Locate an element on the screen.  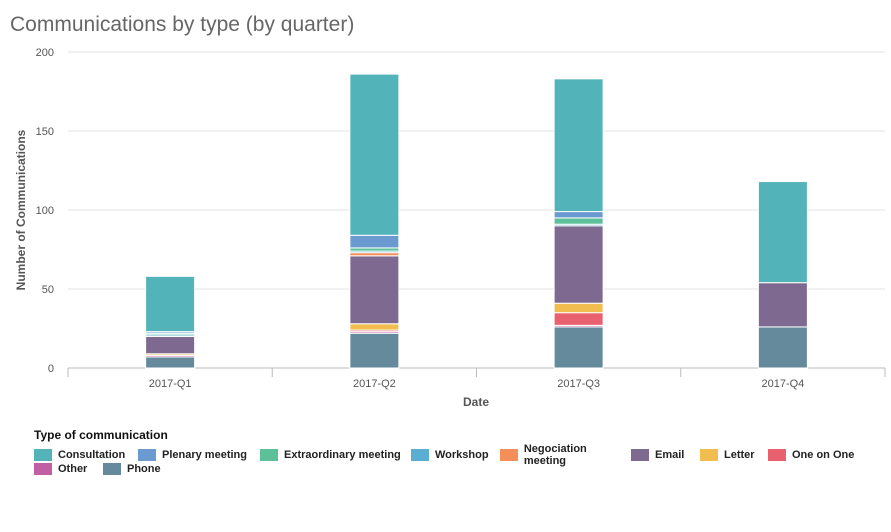
legend-item: Extraordinary meeting is located at coordinates (335, 455).